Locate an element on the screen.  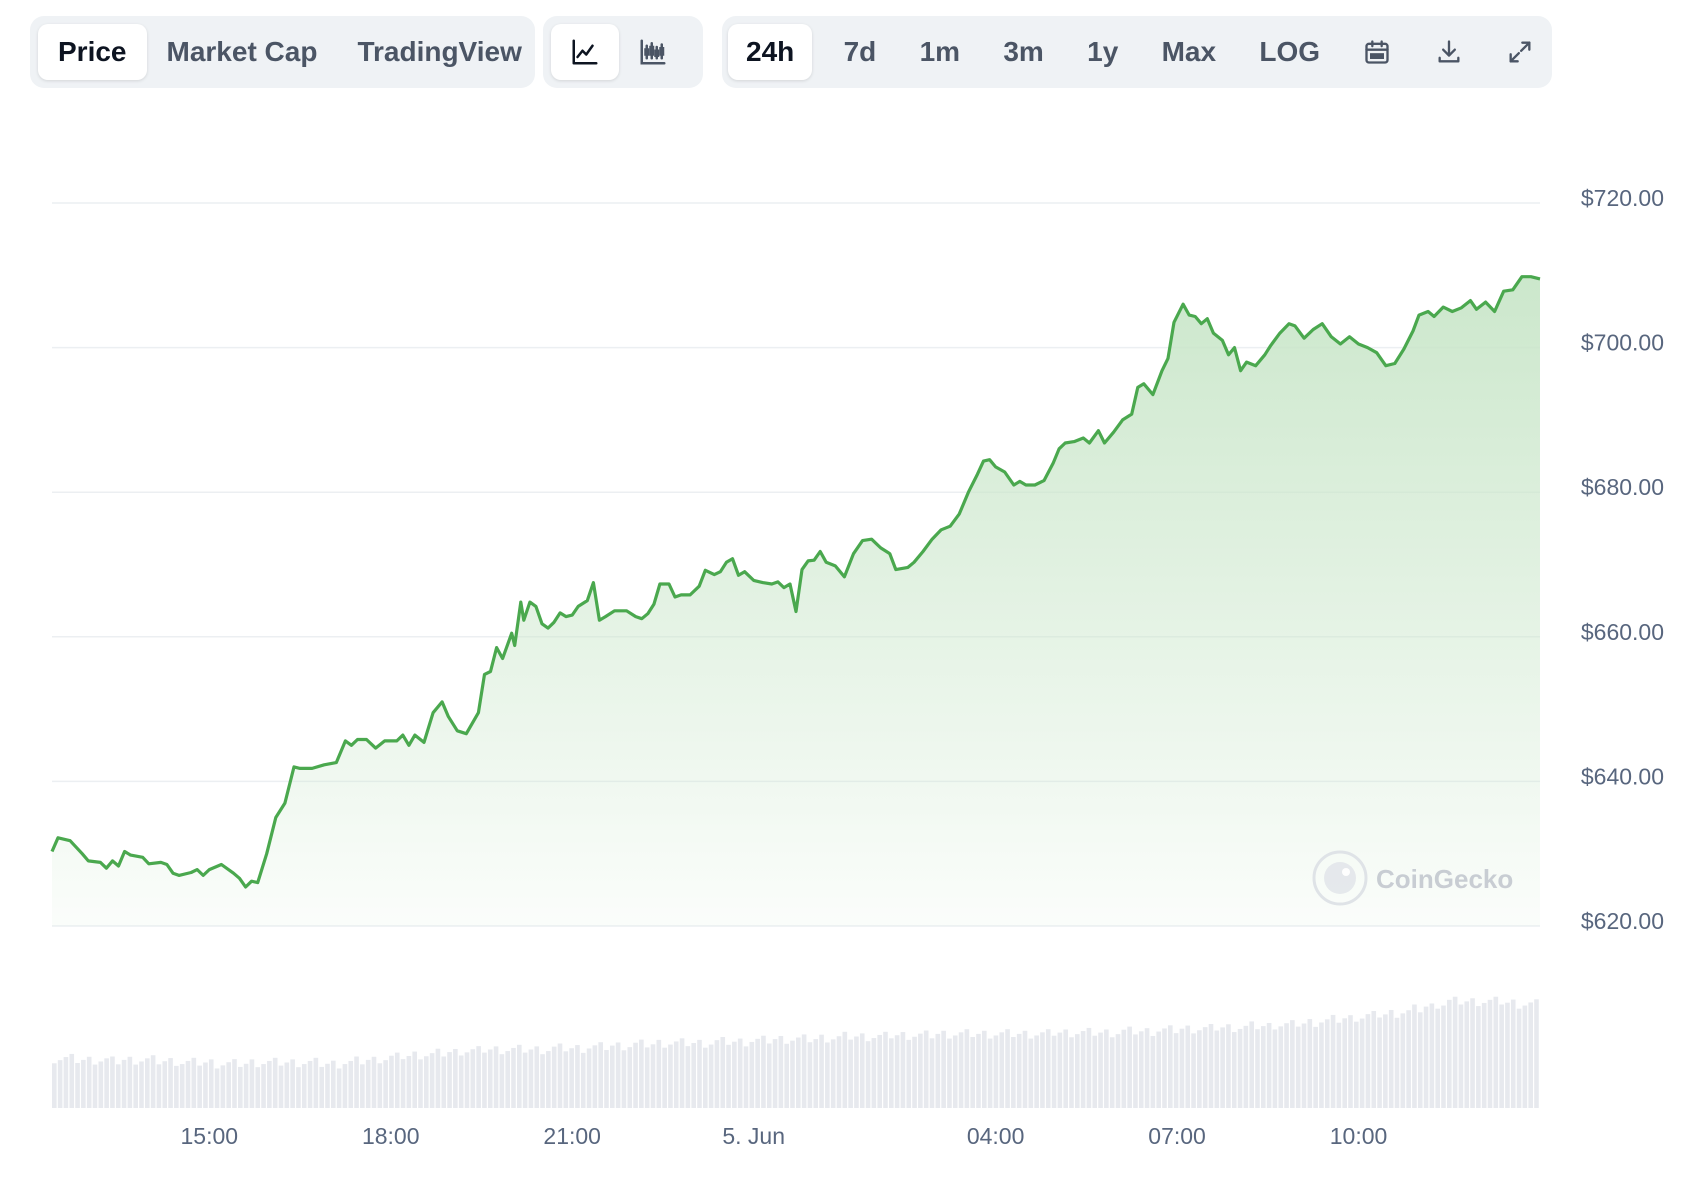
calendar-icon is located at coordinates (1377, 52).